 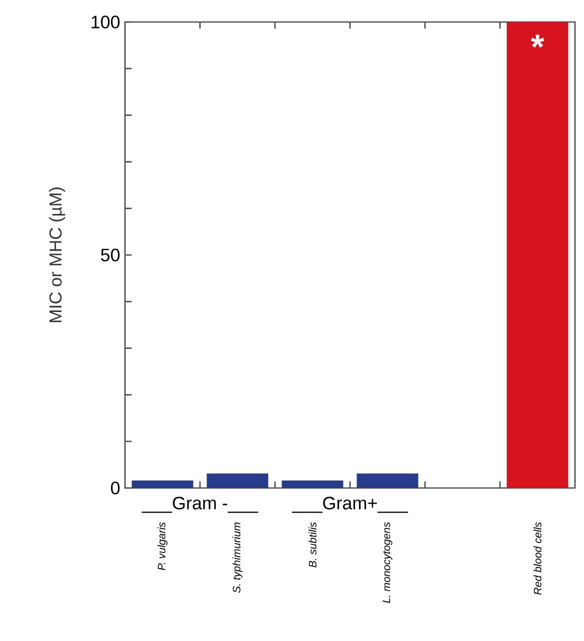 I want to click on x-tick-label: S. typhimurium, so click(x=237, y=557).